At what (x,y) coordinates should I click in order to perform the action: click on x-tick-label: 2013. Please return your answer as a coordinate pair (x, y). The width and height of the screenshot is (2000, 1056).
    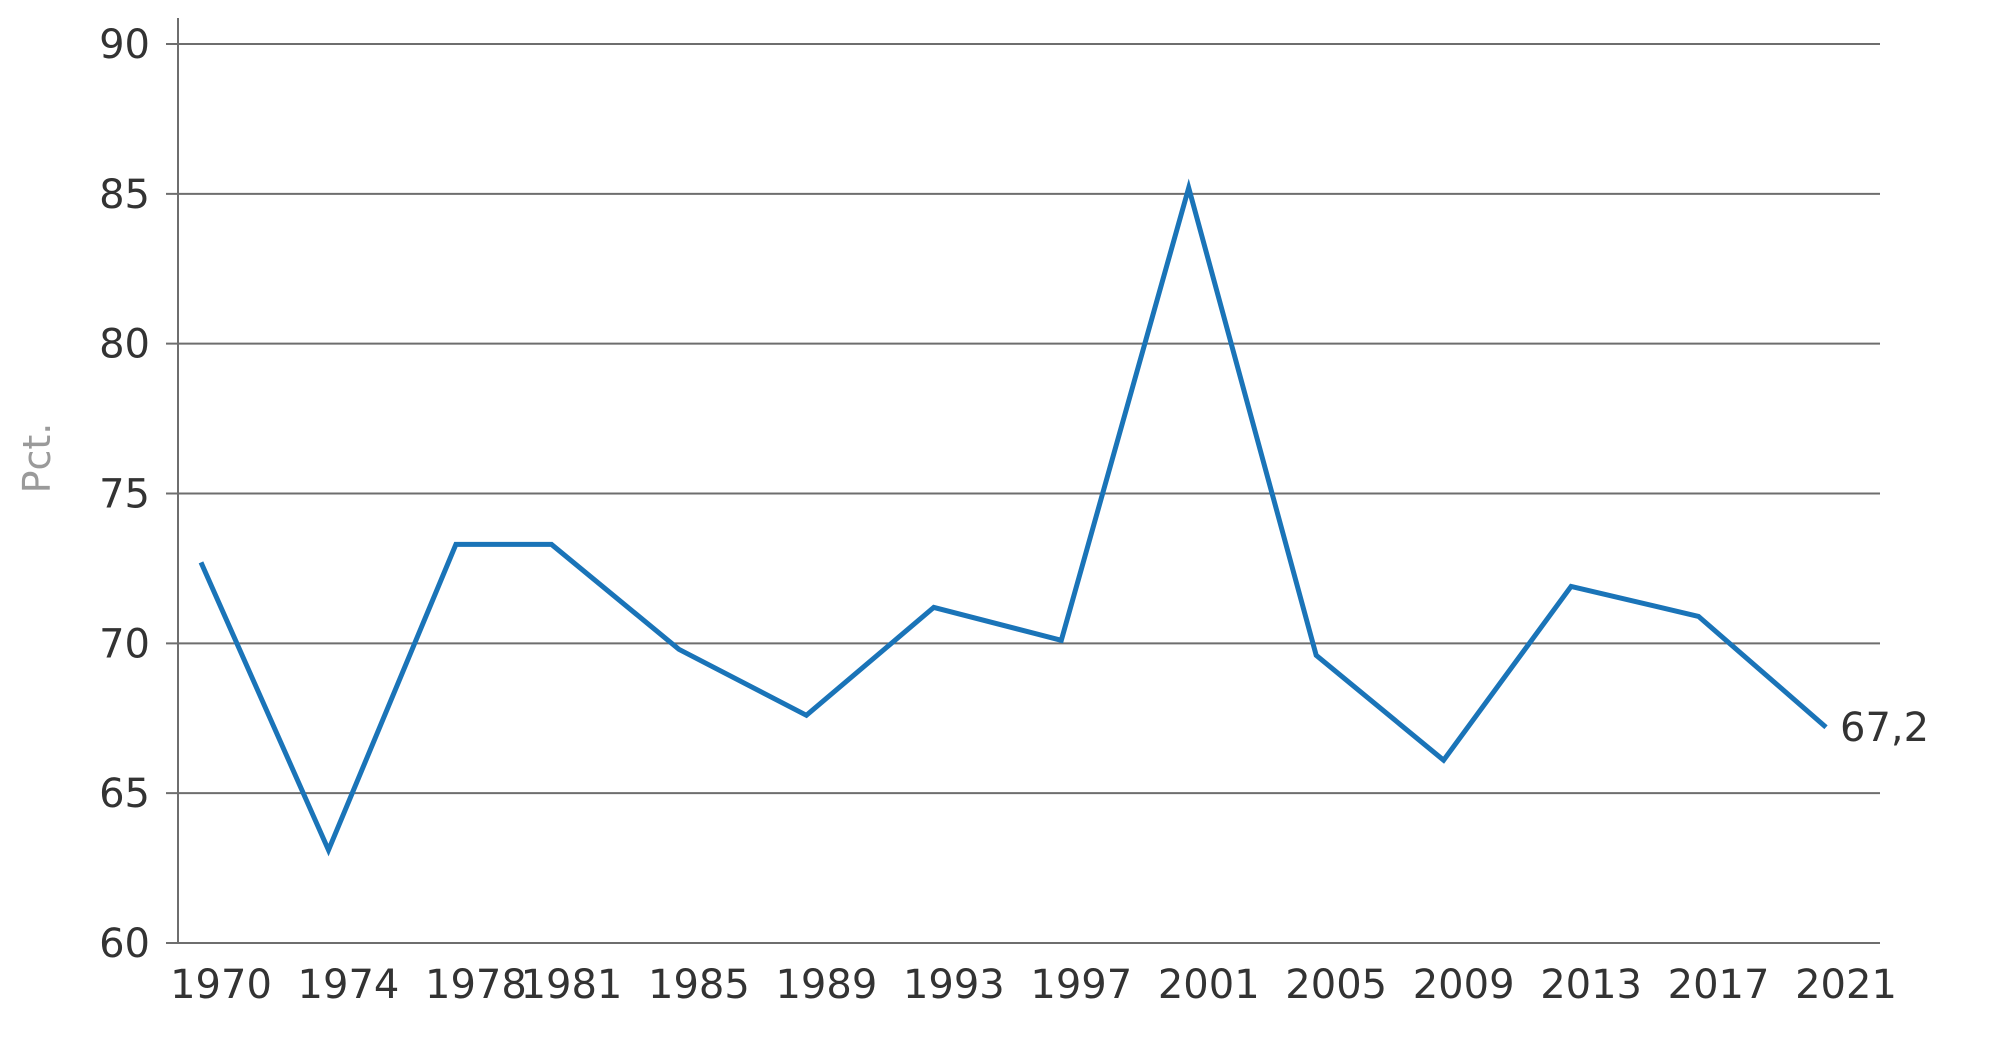
    Looking at the image, I should click on (1591, 985).